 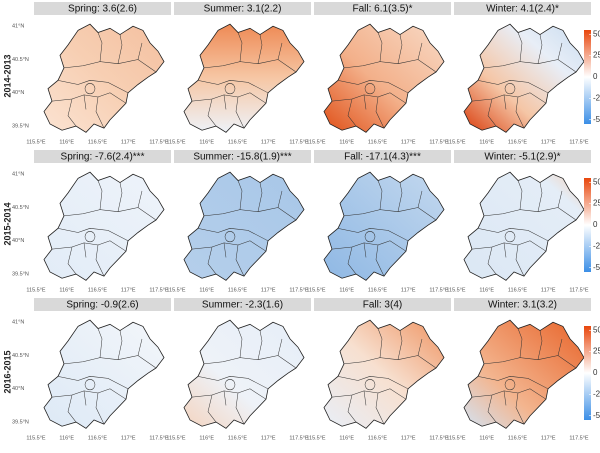 I want to click on panel-title: Fall: 3(4), so click(x=382, y=305).